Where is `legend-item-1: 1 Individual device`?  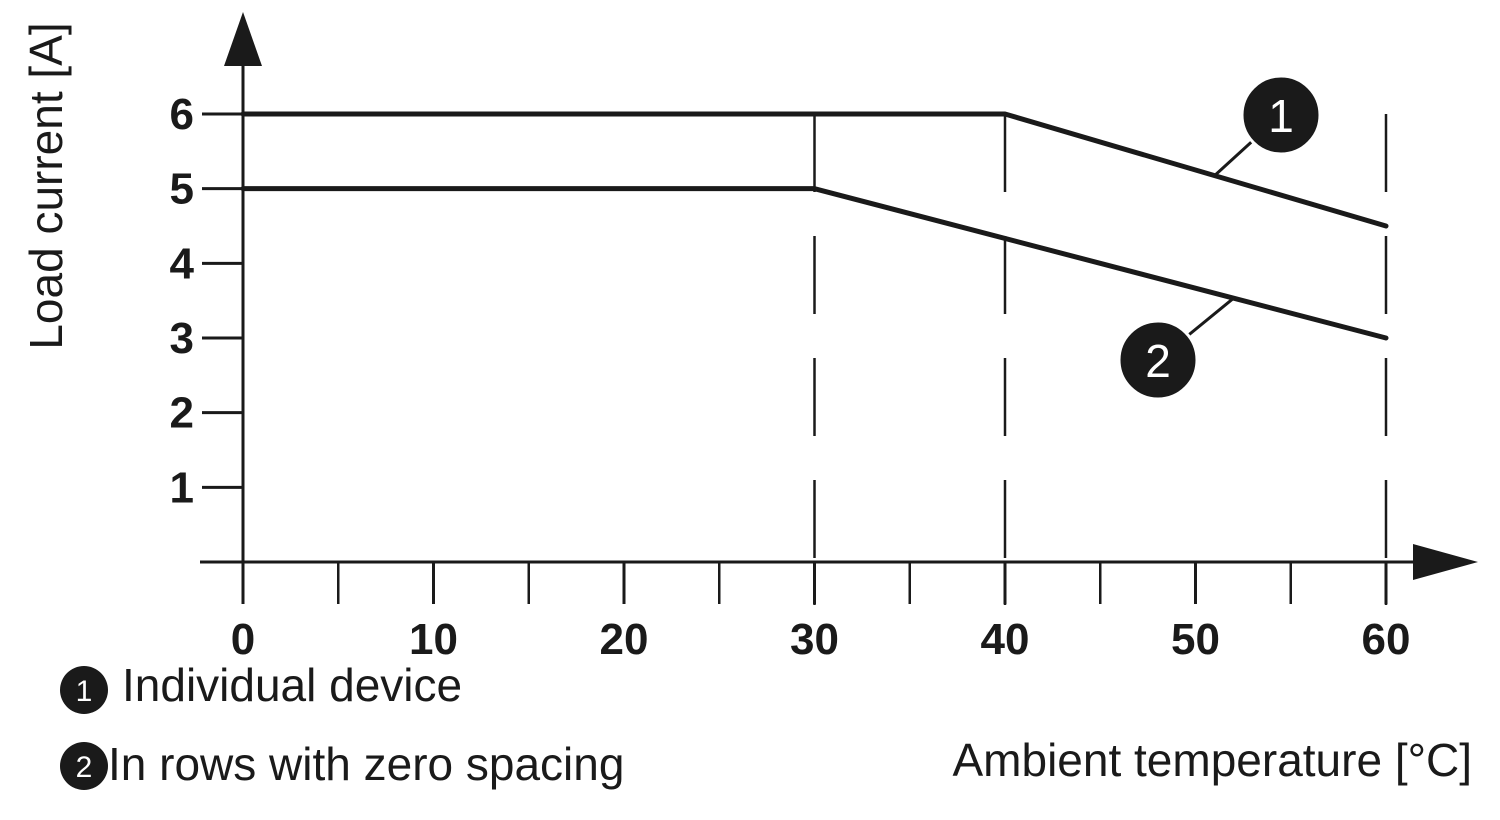
legend-item-1: 1 Individual device is located at coordinates (261, 686).